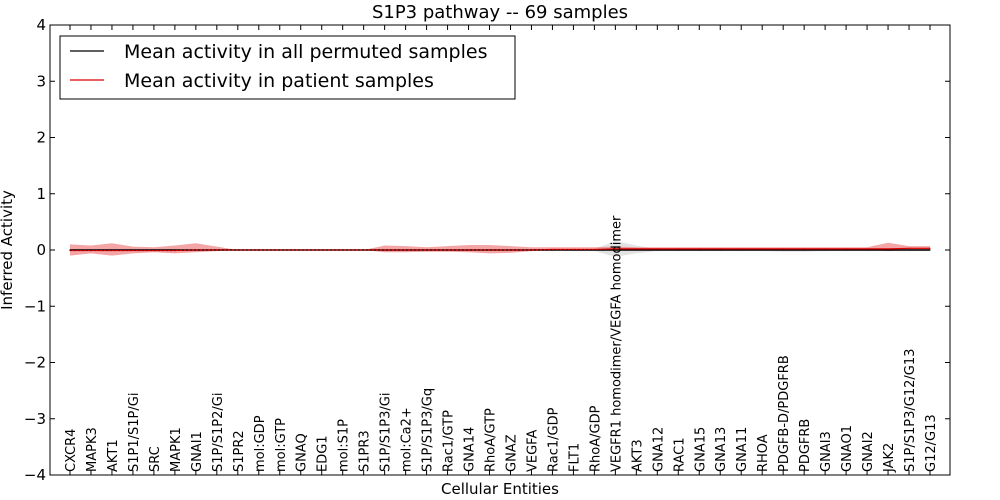 The height and width of the screenshot is (500, 1000). I want to click on x-category-label-1: MAPK3, so click(92, 449).